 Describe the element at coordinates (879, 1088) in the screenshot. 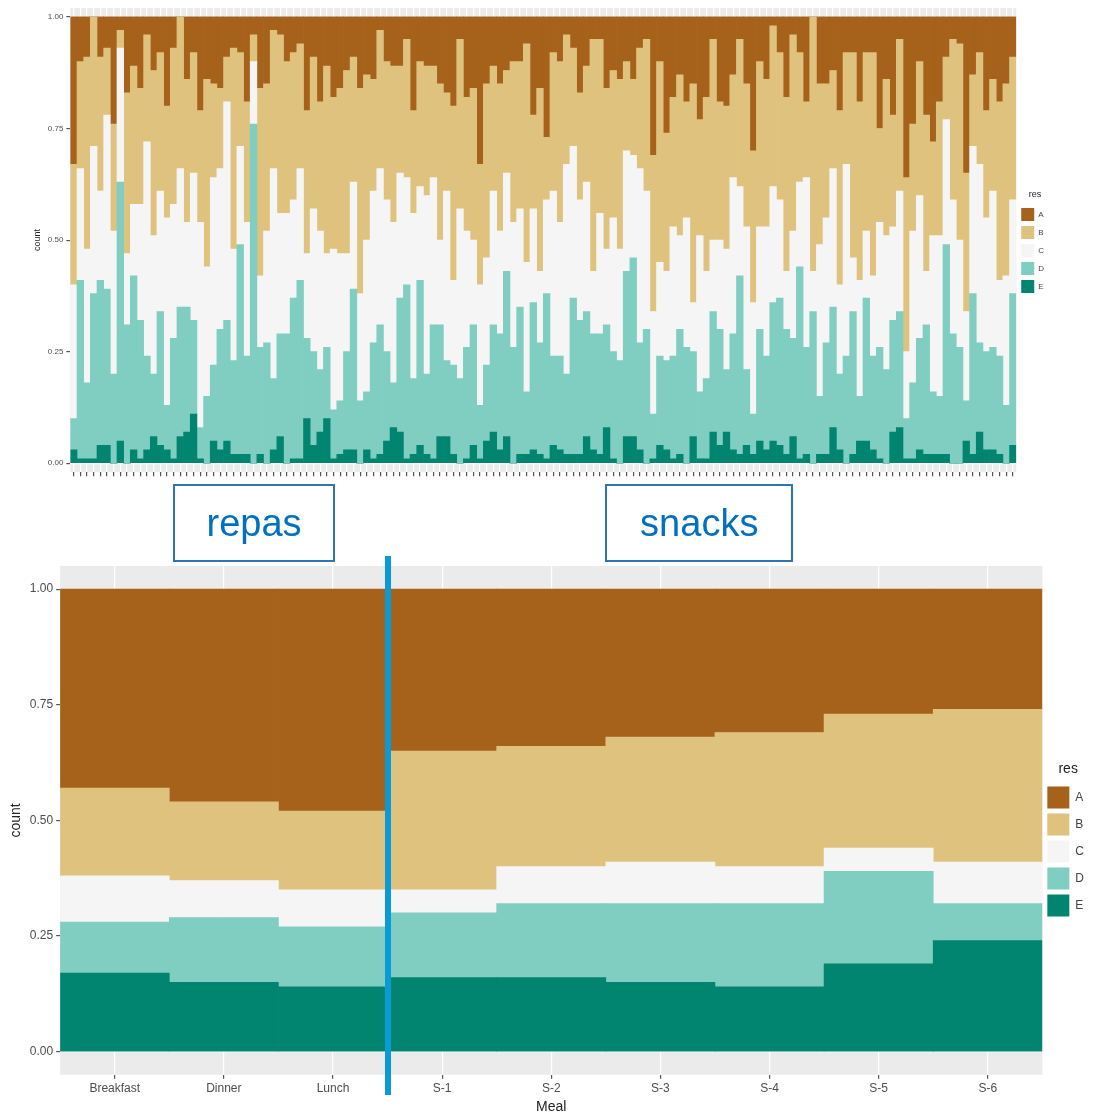

I see `x-tick-label: S-5` at that location.